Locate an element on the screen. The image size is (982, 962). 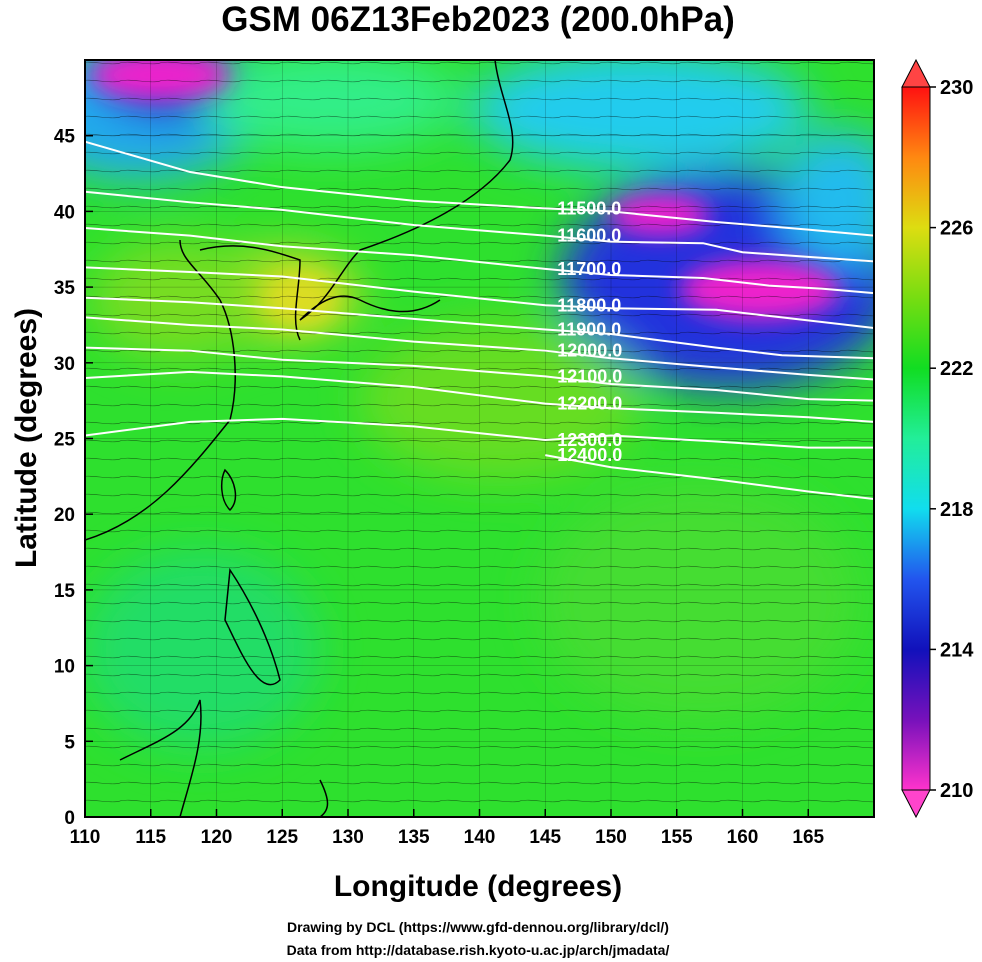
y-tick-label: 5 is located at coordinates (69, 742).